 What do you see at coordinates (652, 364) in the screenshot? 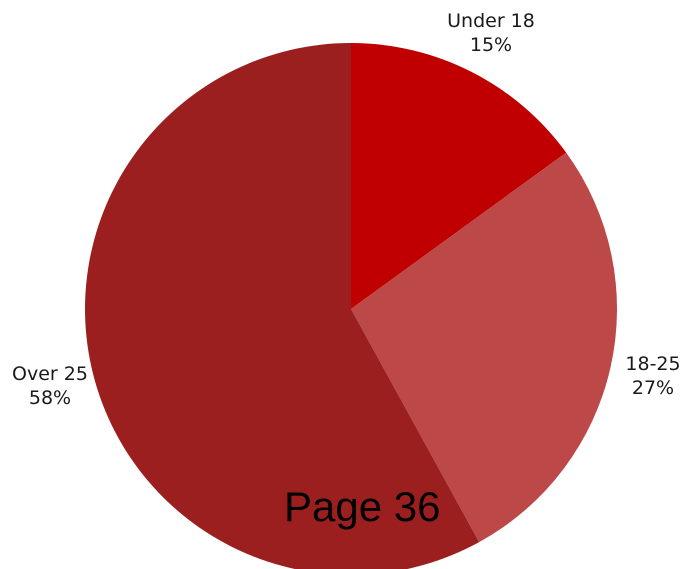
I see `slice-category-label: 18-25` at bounding box center [652, 364].